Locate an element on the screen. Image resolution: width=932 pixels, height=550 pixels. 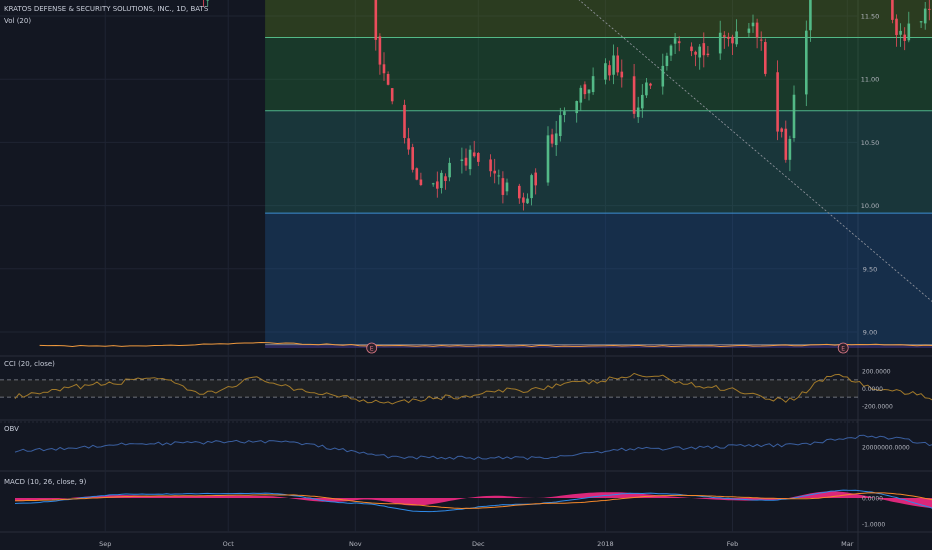
macd-axis-tick: -1.0000 is located at coordinates (873, 525).